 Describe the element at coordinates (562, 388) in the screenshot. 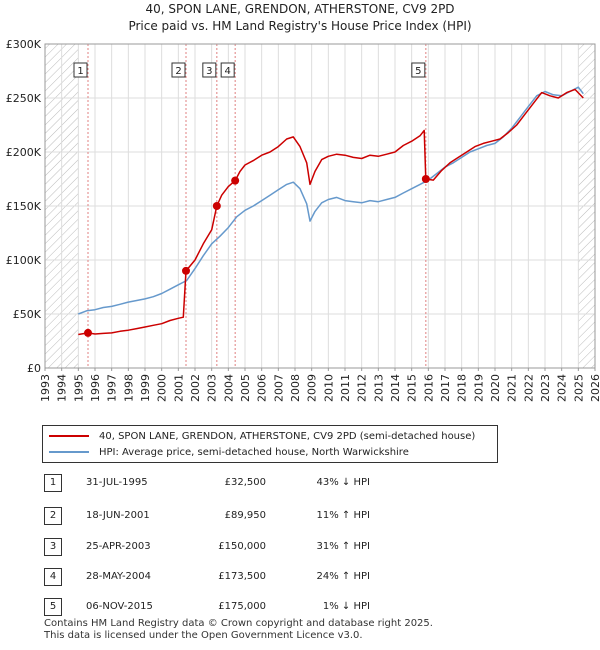

I see `x-tick-label: 2024` at that location.